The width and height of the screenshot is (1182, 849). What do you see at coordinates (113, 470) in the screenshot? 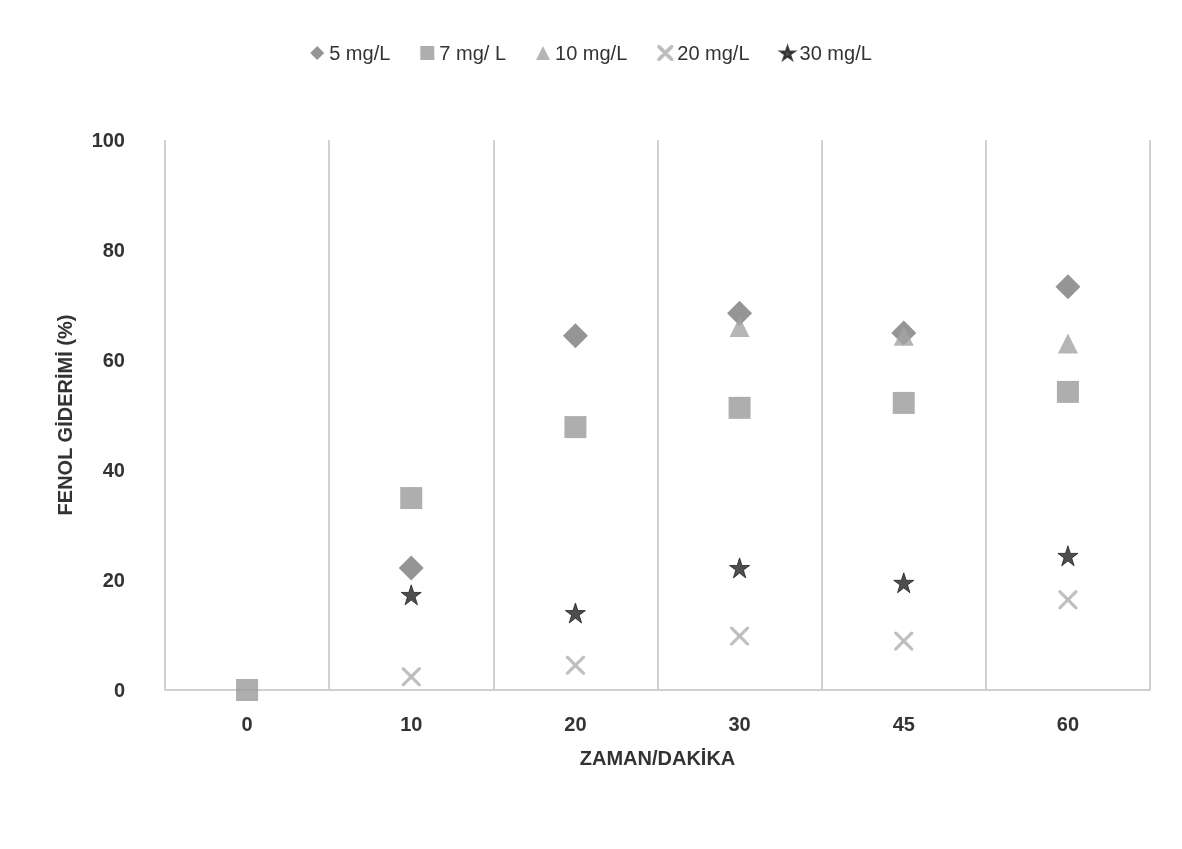
I see `y-tick-label: 40` at bounding box center [113, 470].